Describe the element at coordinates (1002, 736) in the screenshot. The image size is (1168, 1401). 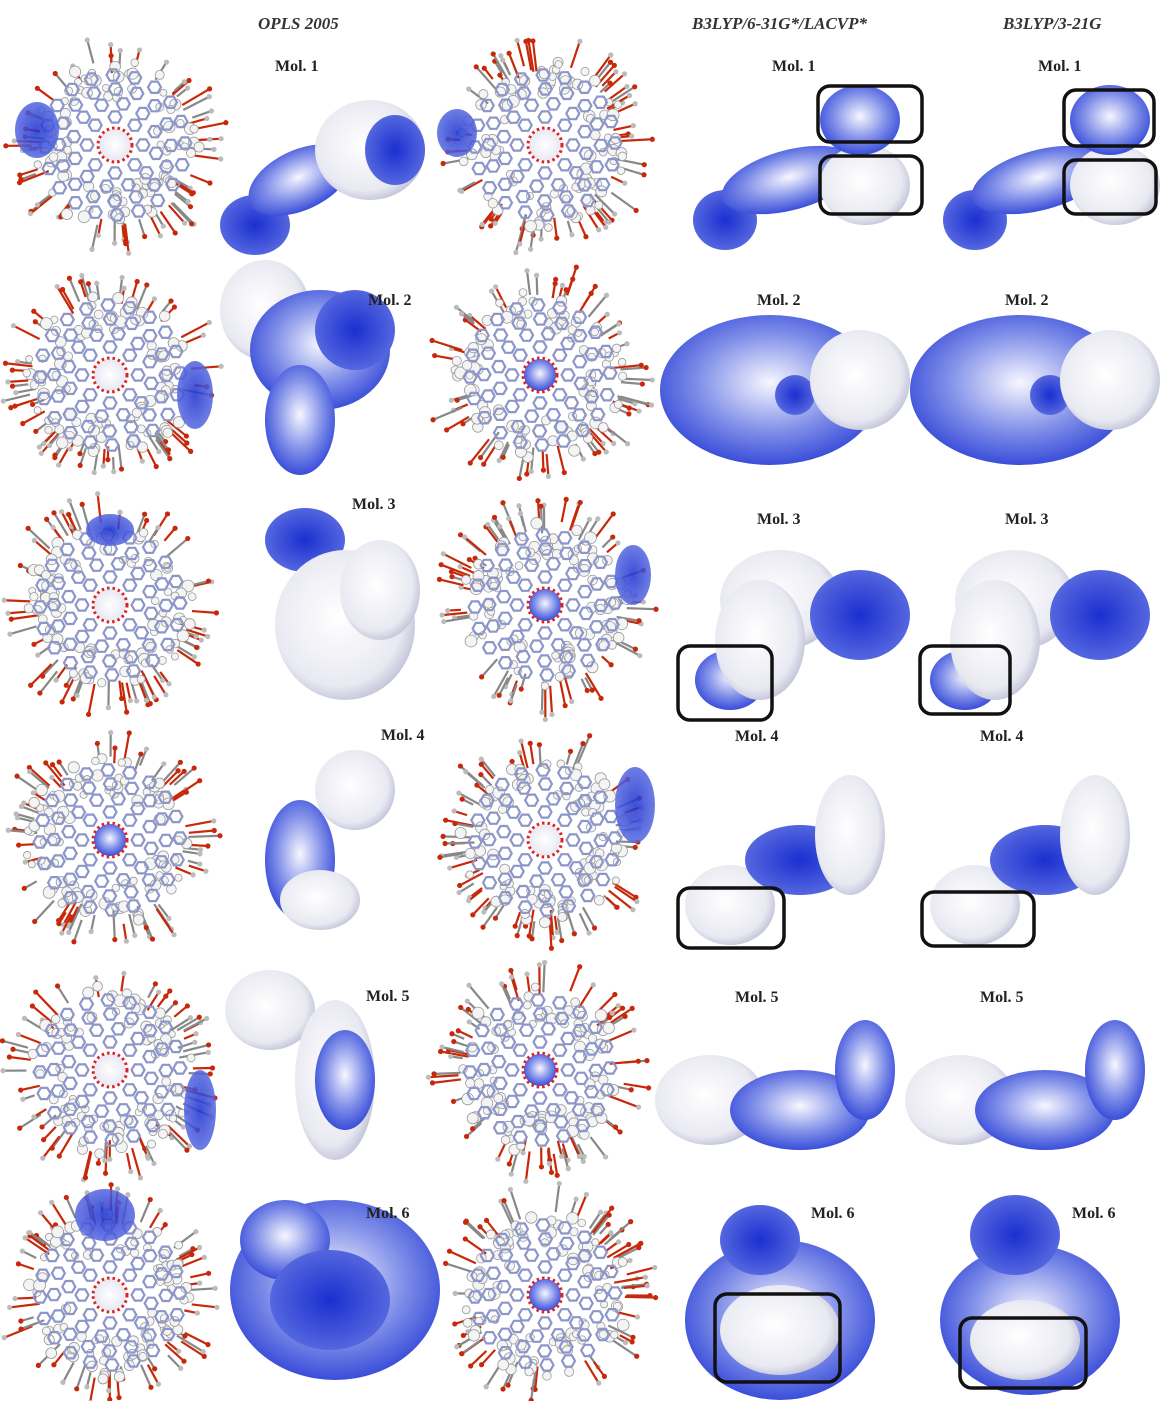
I see `mol-label-321g: Mol. 4` at that location.